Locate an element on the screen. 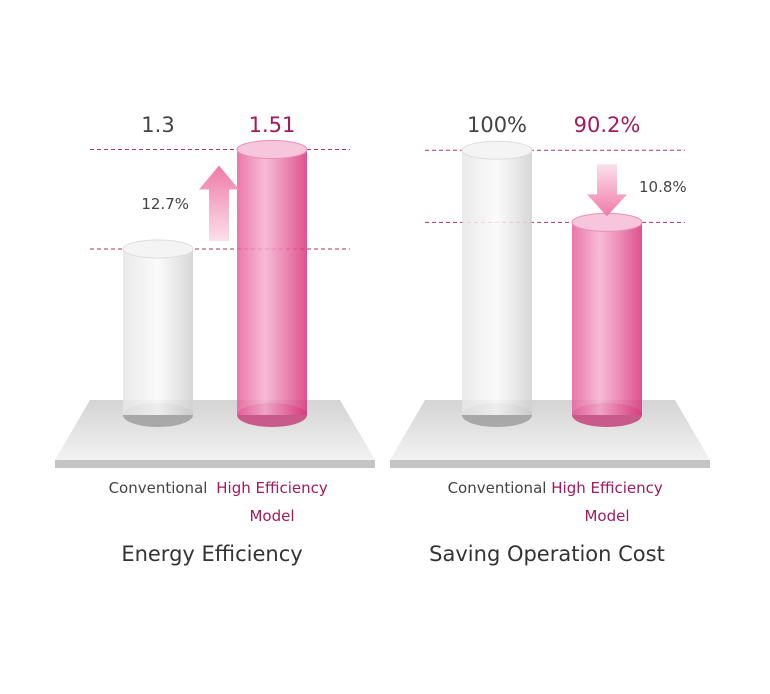 Image resolution: width=770 pixels, height=694 pixels. value-label: 1.51 is located at coordinates (272, 125).